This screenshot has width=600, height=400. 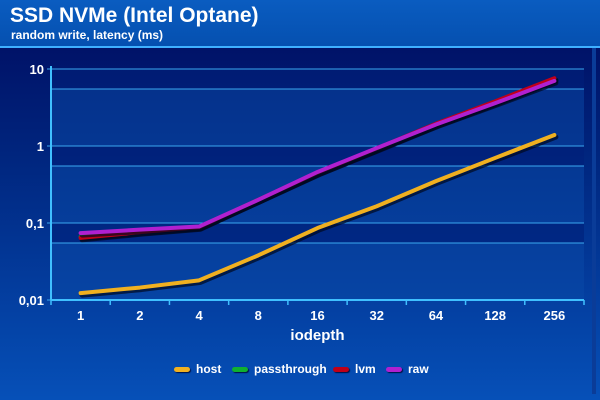 What do you see at coordinates (418, 369) in the screenshot?
I see `legend-label: raw` at bounding box center [418, 369].